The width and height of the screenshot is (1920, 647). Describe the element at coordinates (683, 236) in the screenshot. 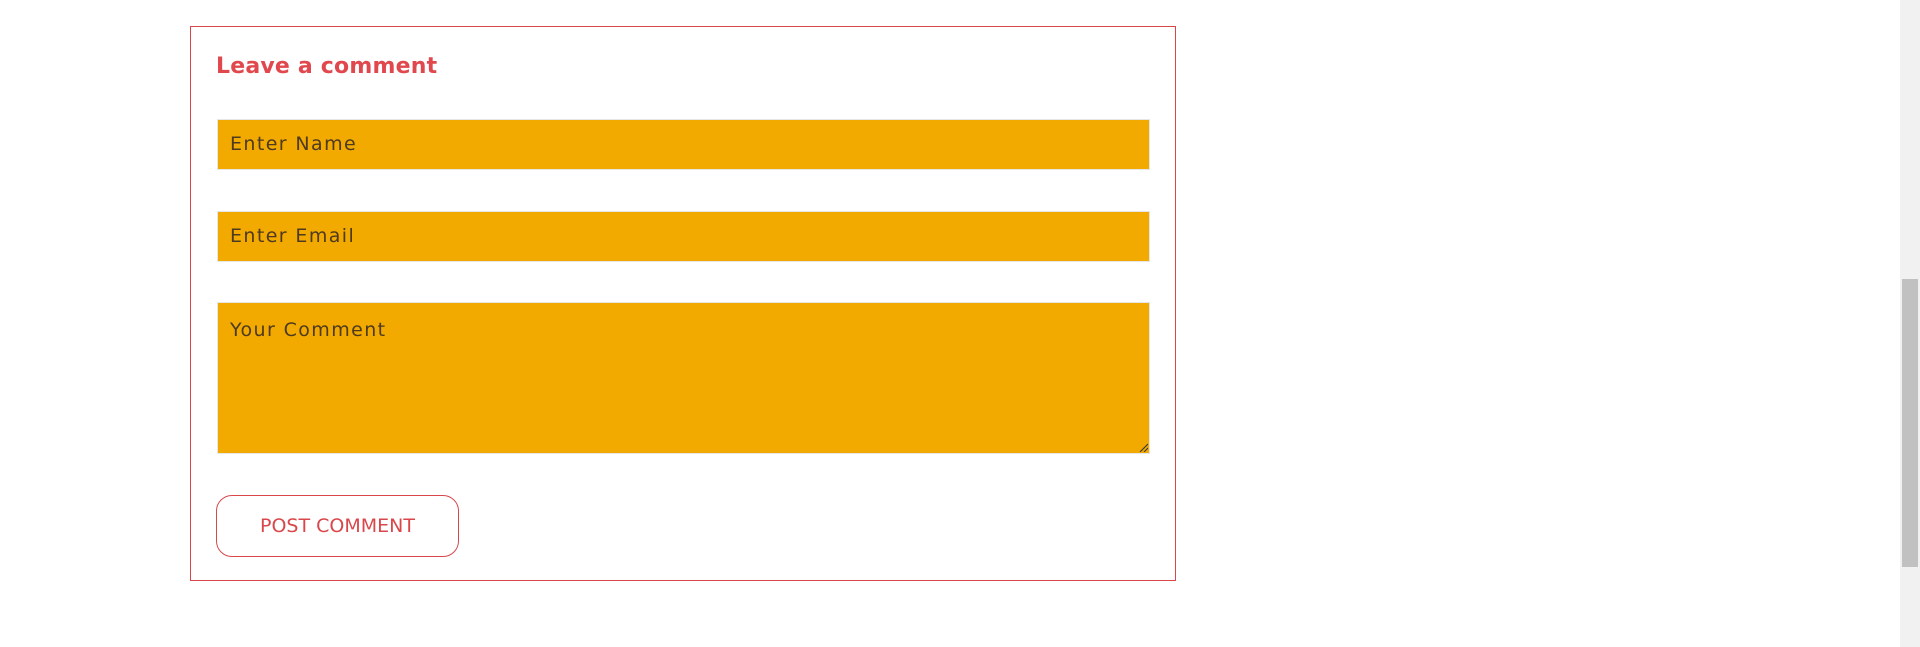

I see `email-input: Enter Email` at that location.